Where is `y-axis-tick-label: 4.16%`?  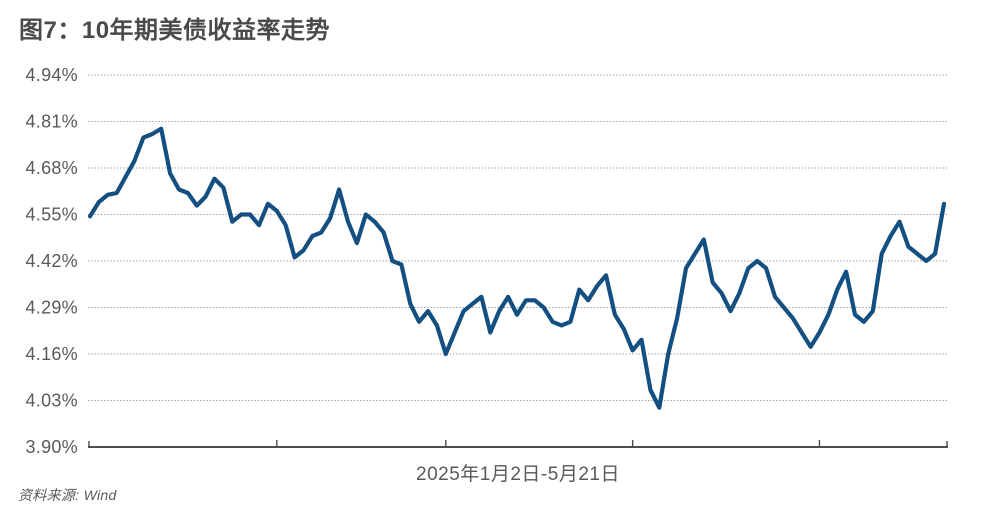 y-axis-tick-label: 4.16% is located at coordinates (51, 354).